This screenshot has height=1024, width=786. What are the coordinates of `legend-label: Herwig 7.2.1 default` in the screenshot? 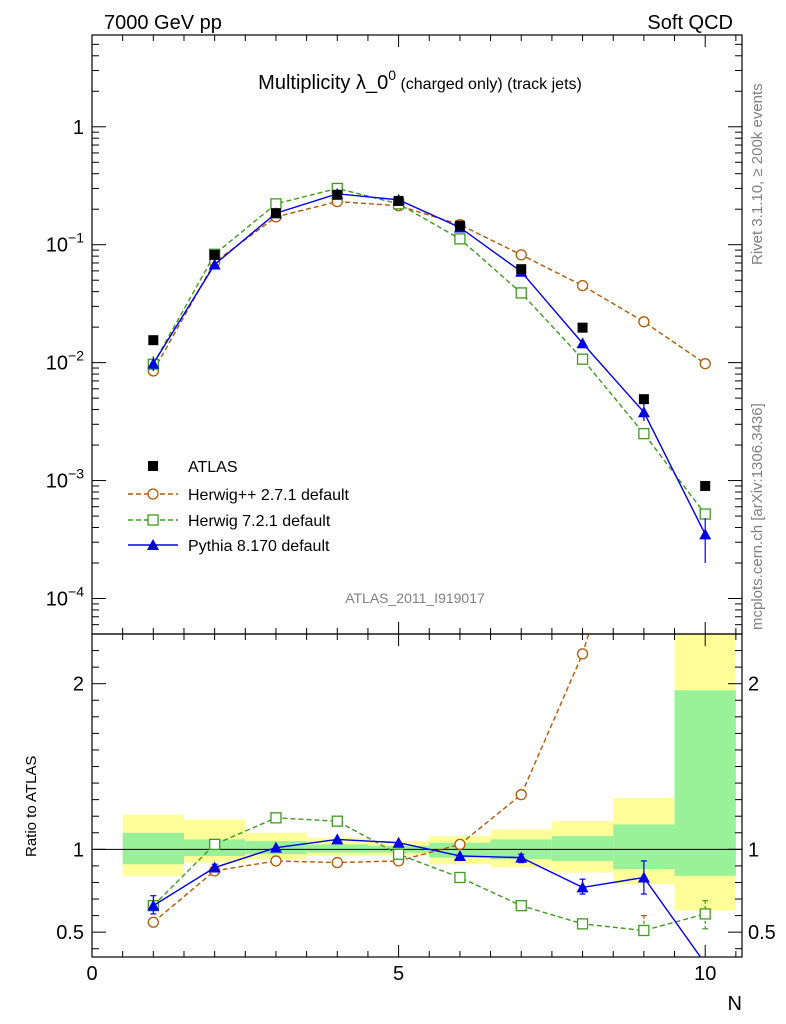 It's located at (259, 521).